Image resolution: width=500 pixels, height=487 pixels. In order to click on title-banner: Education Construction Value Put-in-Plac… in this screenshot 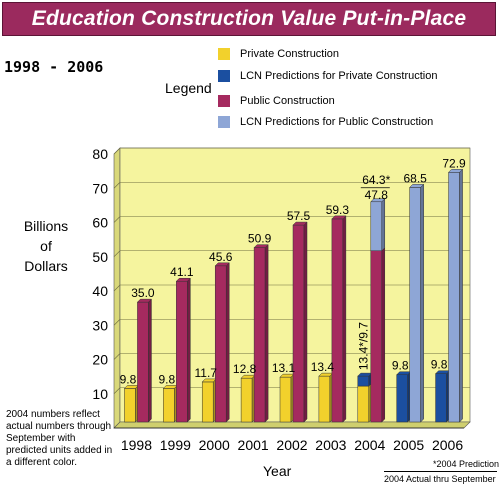, I will do `click(249, 19)`.